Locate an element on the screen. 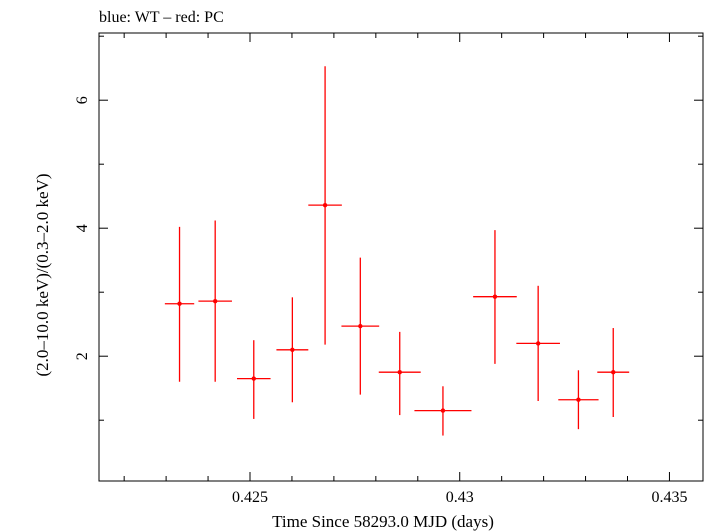 The image size is (705, 532). x-tick-label: 0.435 is located at coordinates (669, 497).